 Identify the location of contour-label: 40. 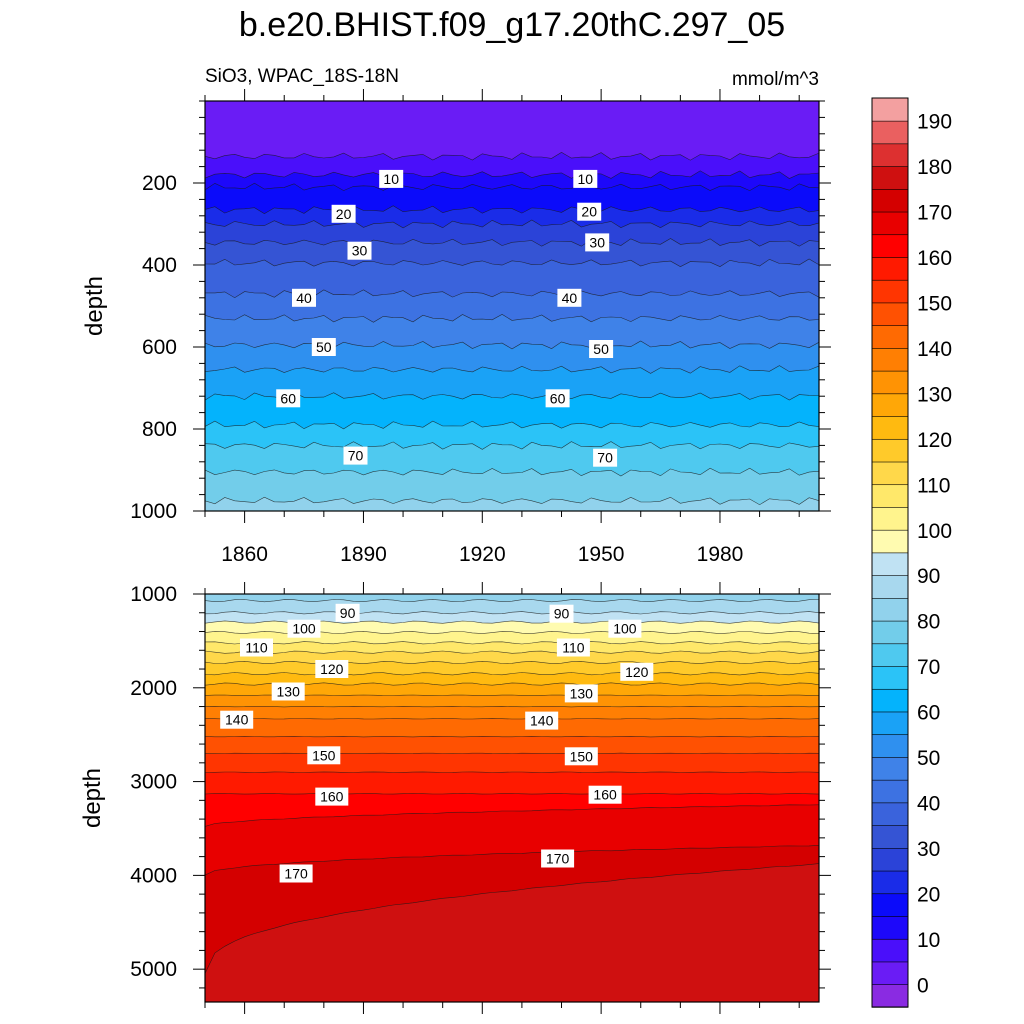
(304, 298).